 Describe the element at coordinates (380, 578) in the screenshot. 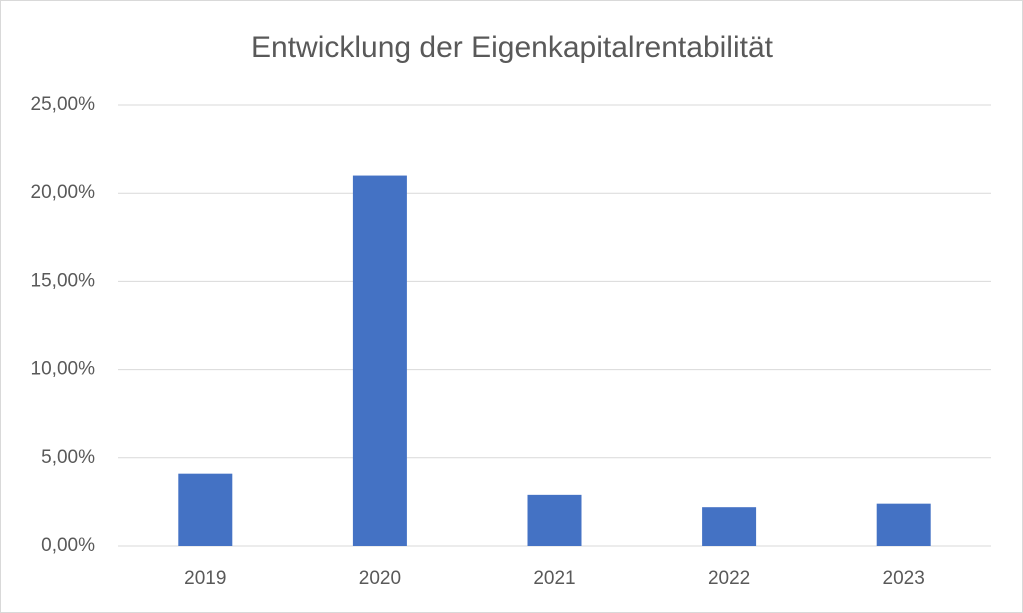

I see `x-tick-label: 2020` at that location.